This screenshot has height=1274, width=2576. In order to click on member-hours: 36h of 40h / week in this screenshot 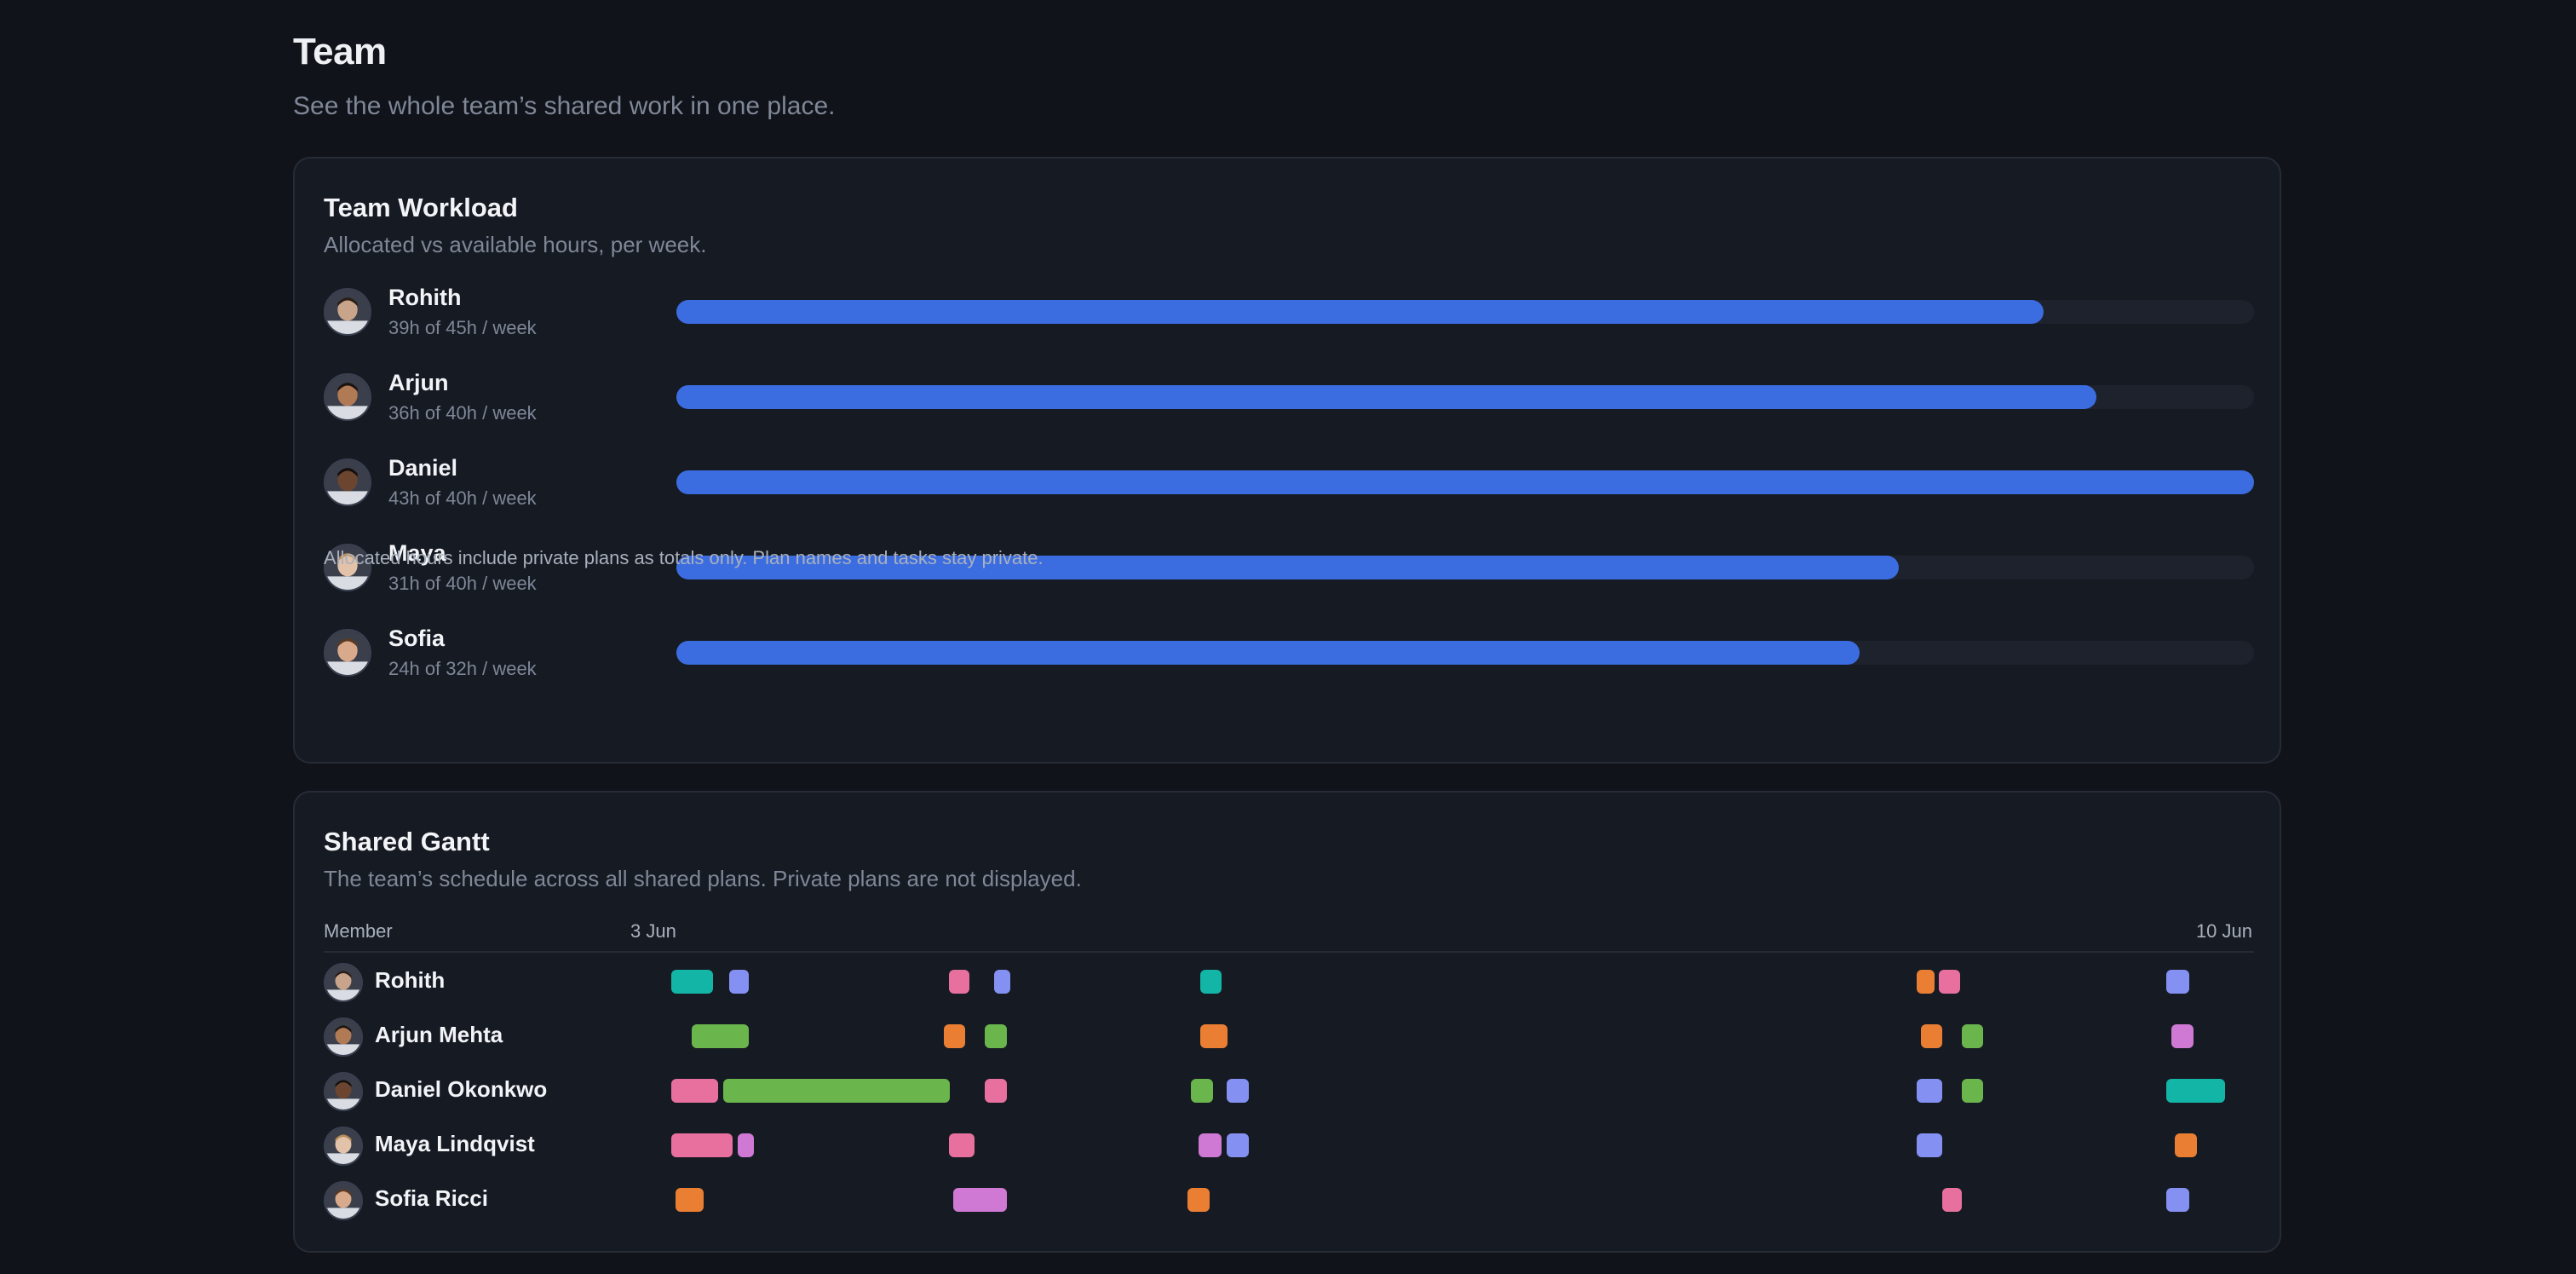, I will do `click(463, 413)`.